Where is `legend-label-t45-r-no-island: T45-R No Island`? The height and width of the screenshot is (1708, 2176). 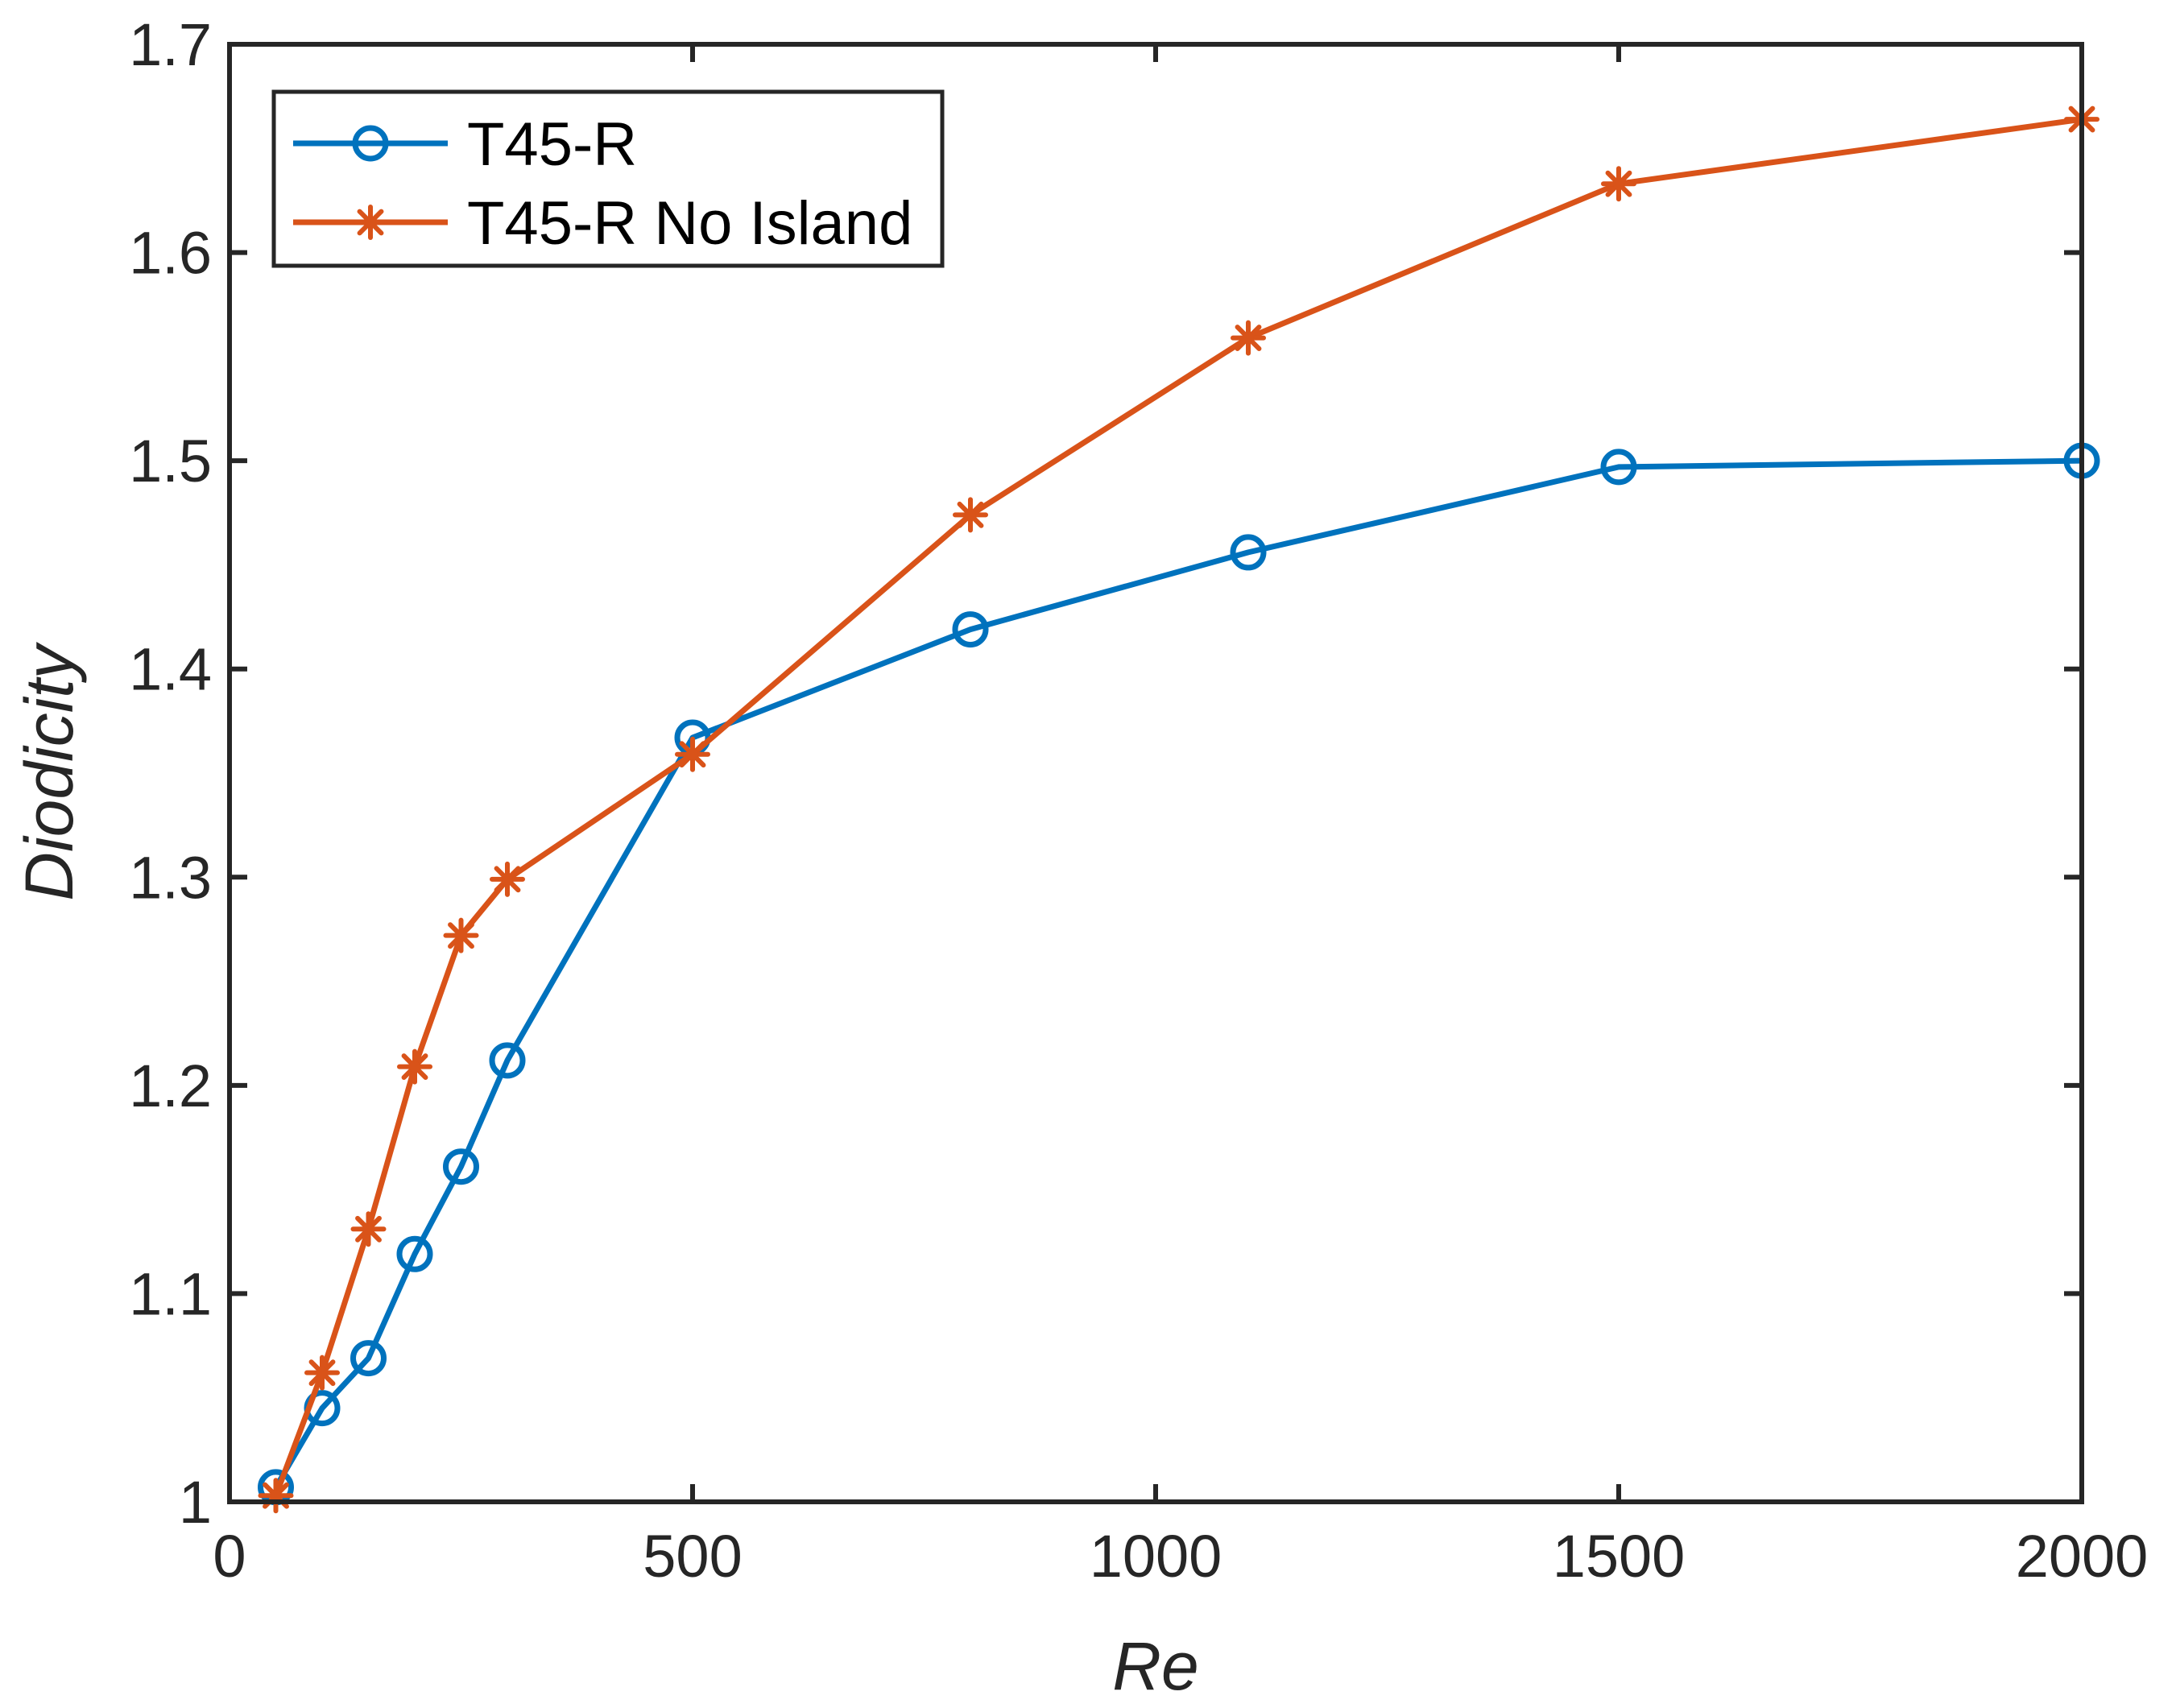 legend-label-t45-r-no-island: T45-R No Island is located at coordinates (689, 223).